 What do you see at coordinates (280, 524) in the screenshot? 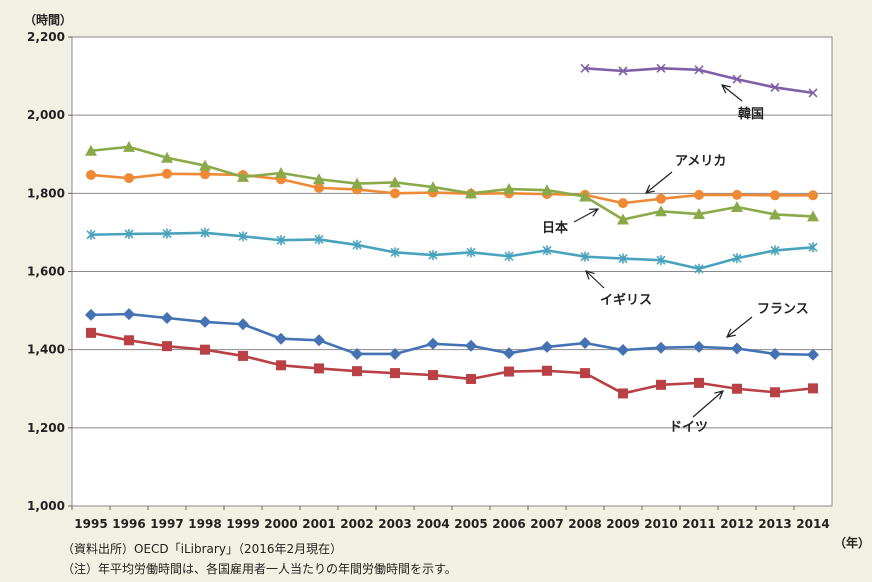
I see `x-tick-label: 2000` at bounding box center [280, 524].